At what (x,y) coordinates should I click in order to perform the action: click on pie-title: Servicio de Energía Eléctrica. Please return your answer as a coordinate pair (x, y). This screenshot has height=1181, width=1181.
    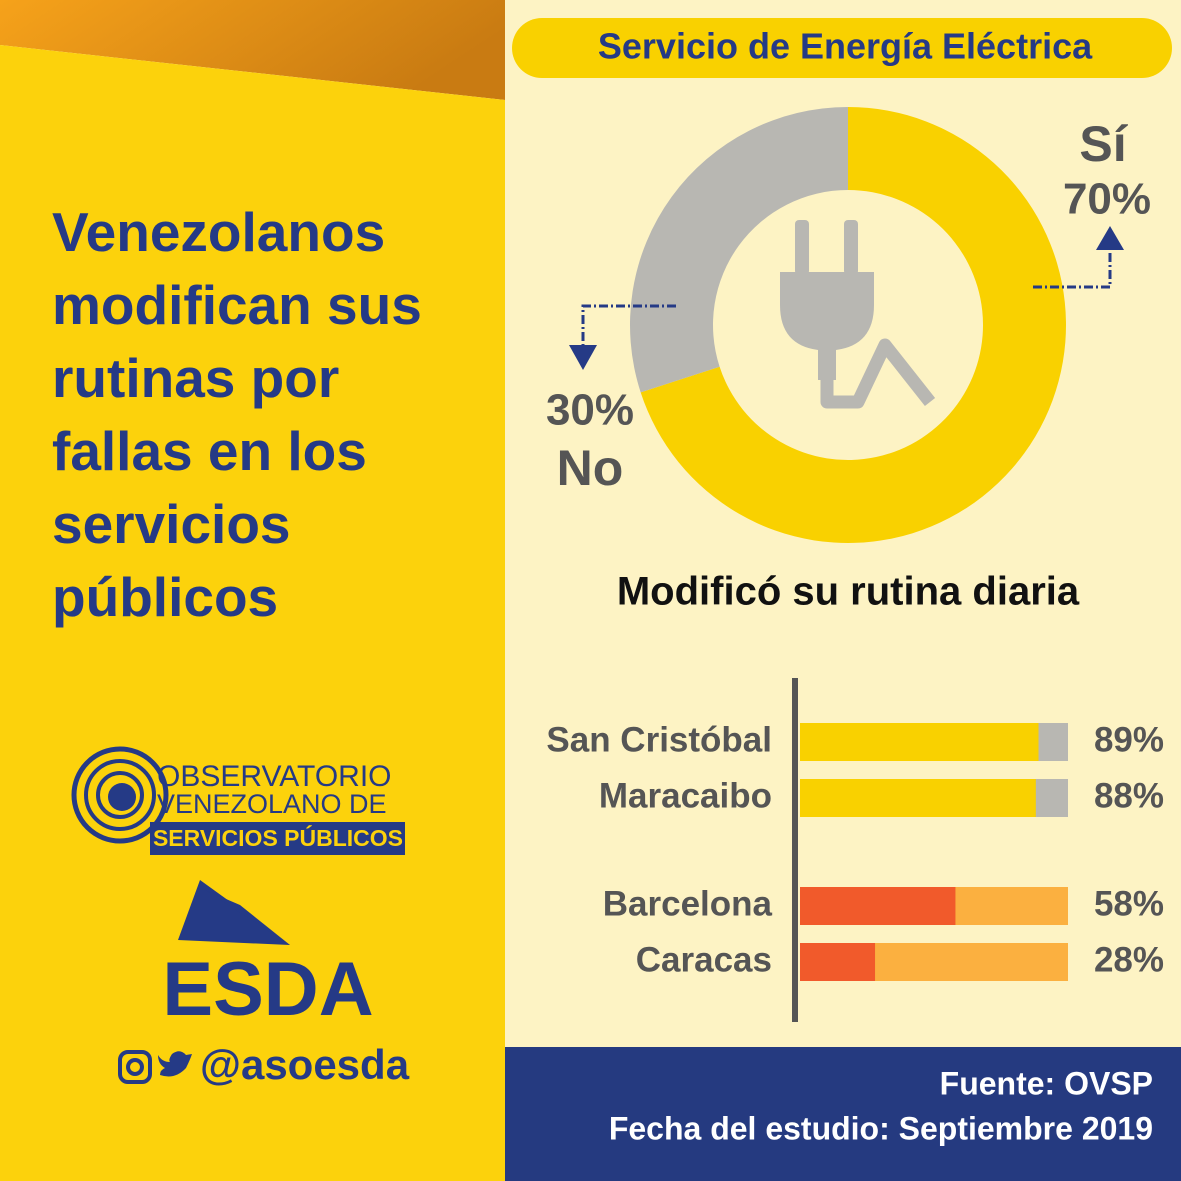
    Looking at the image, I should click on (845, 46).